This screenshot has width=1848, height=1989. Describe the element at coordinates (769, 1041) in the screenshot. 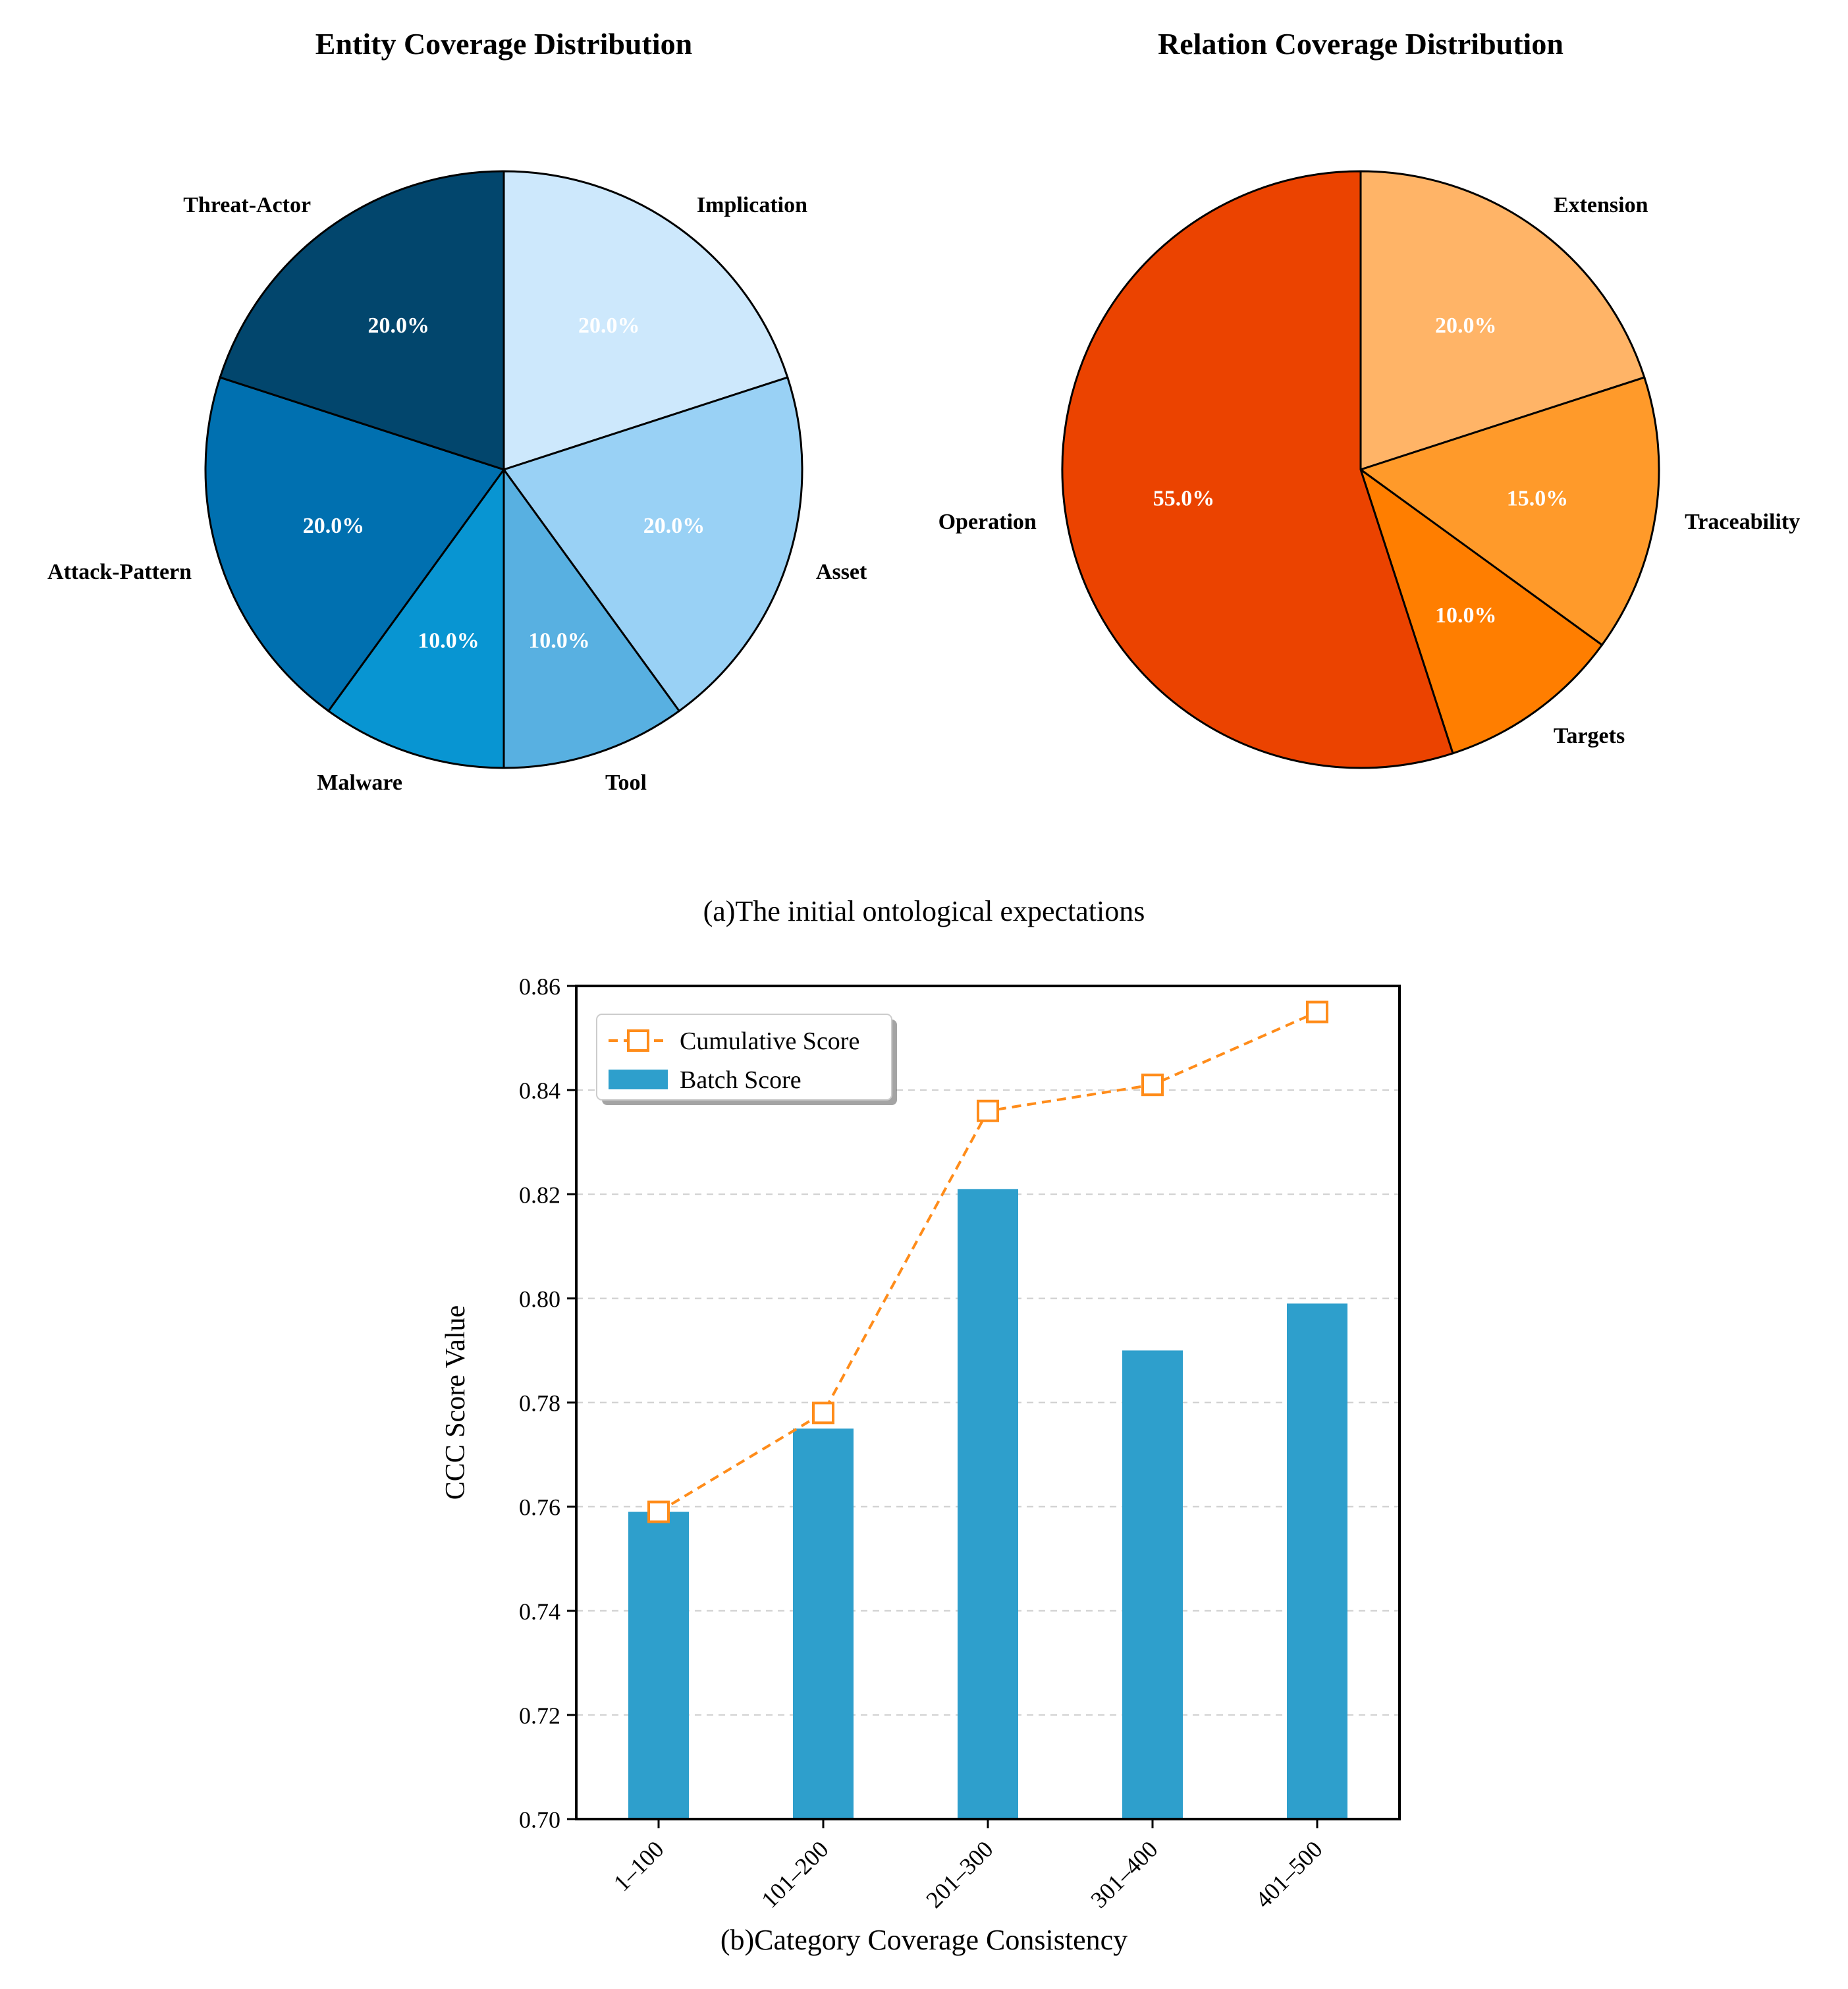

I see `legend-cumulative-label: Cumulative Score` at that location.